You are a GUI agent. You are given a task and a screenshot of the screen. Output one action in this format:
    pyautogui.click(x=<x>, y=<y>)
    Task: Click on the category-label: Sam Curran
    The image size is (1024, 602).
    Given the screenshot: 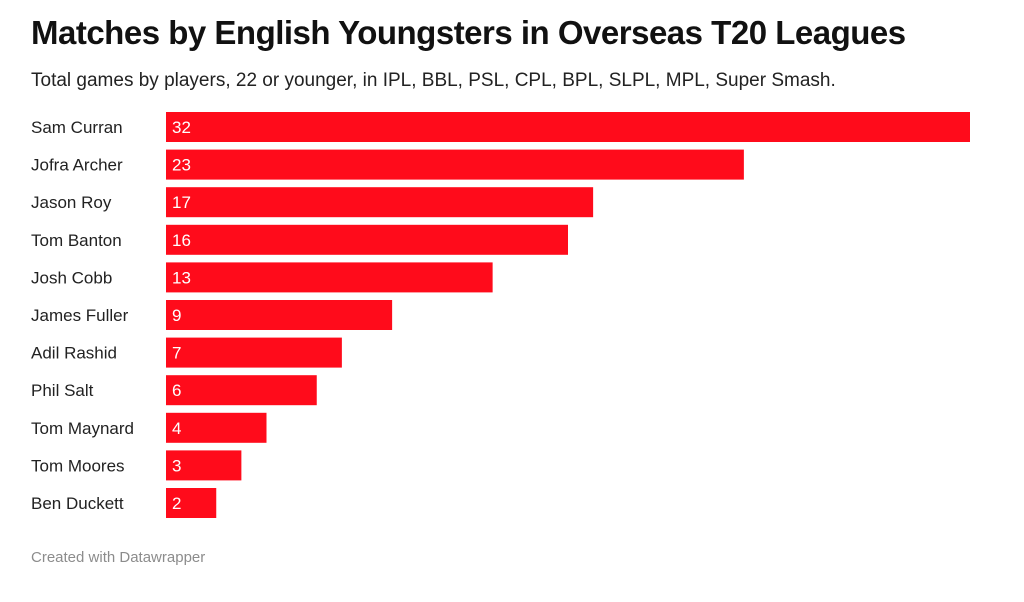 What is the action you would take?
    pyautogui.click(x=77, y=127)
    